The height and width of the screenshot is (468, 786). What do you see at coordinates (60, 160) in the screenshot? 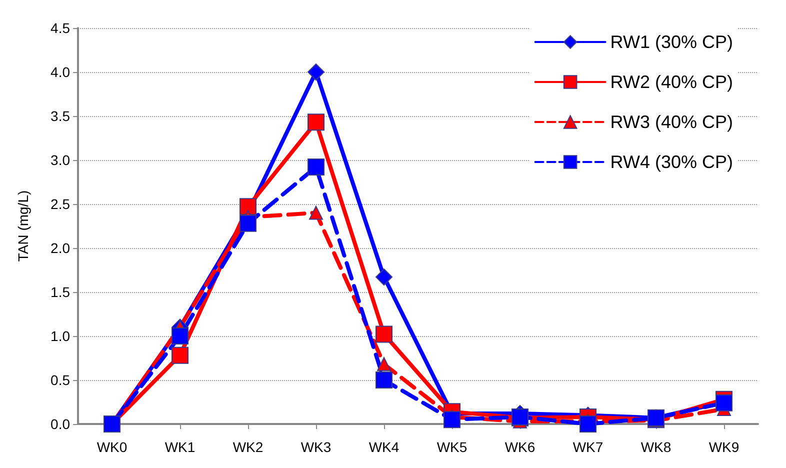
I see `y-tick-label: 3.0` at bounding box center [60, 160].